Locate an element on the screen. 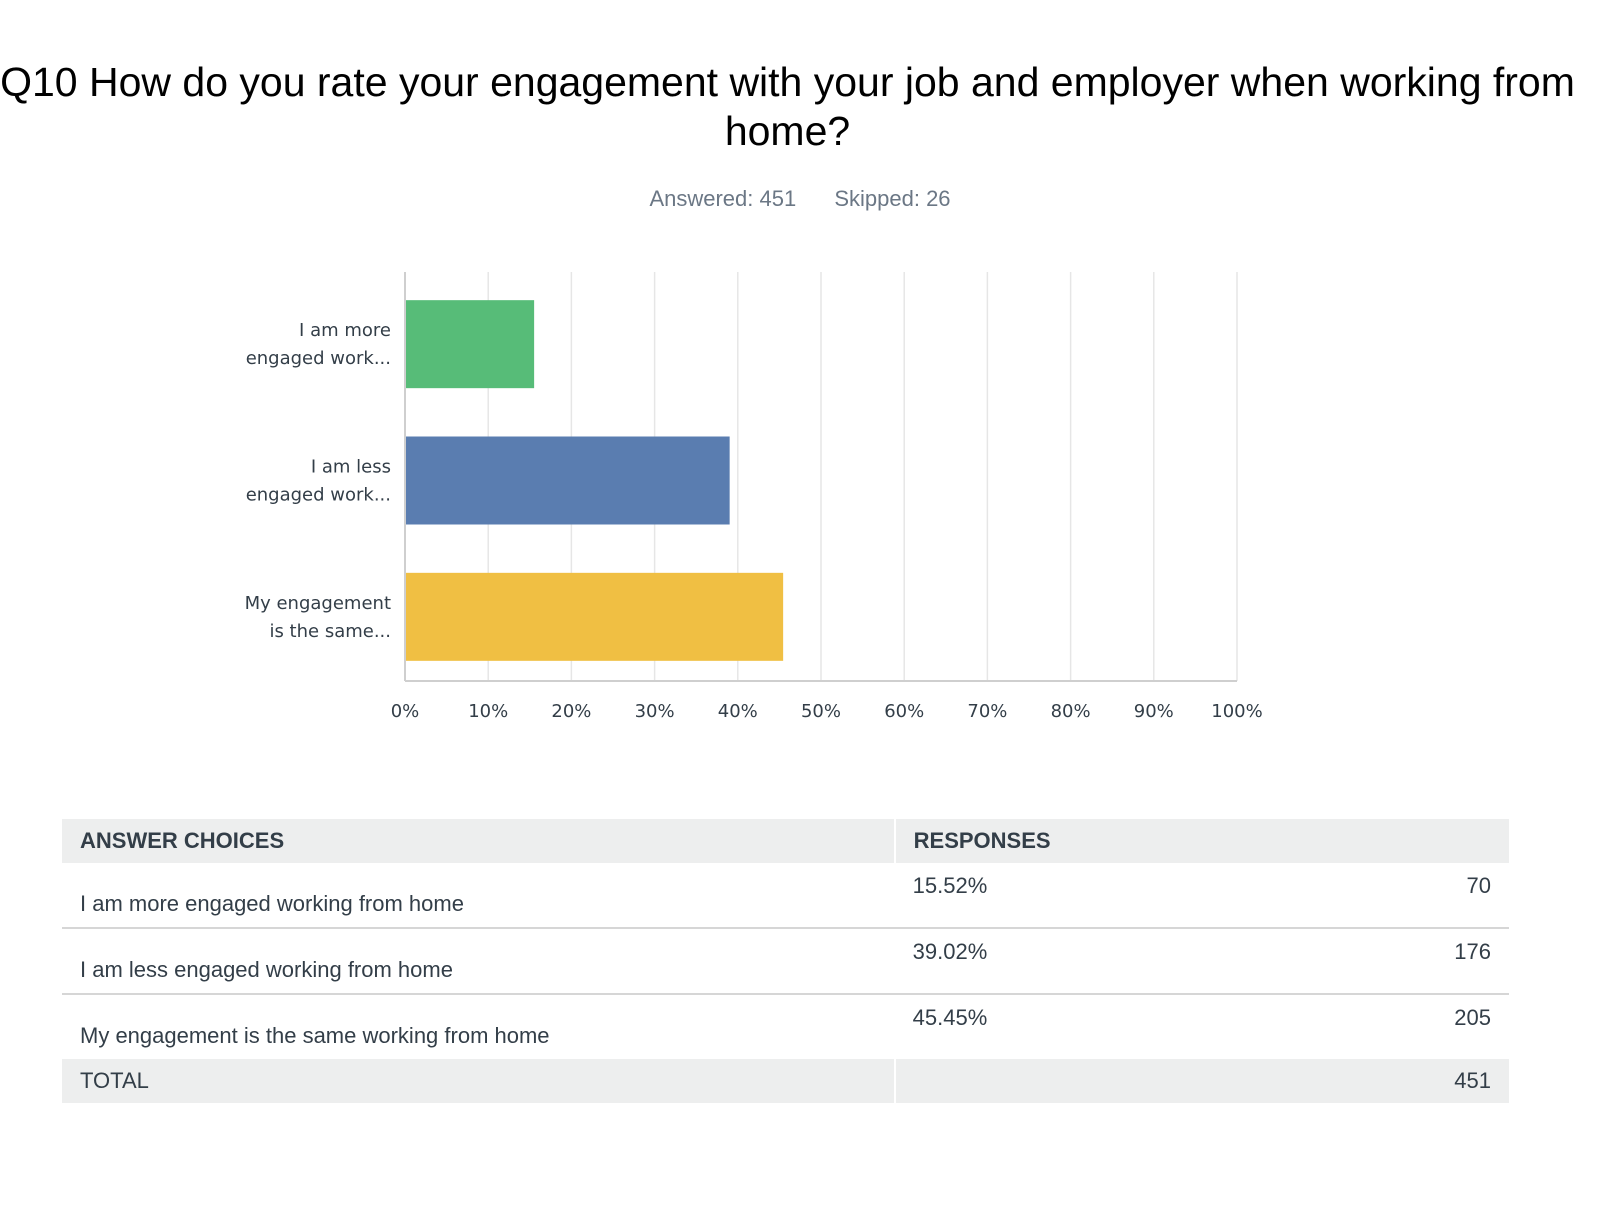 The height and width of the screenshot is (1206, 1608). answer-choice: I am less engaged working from home is located at coordinates (478, 961).